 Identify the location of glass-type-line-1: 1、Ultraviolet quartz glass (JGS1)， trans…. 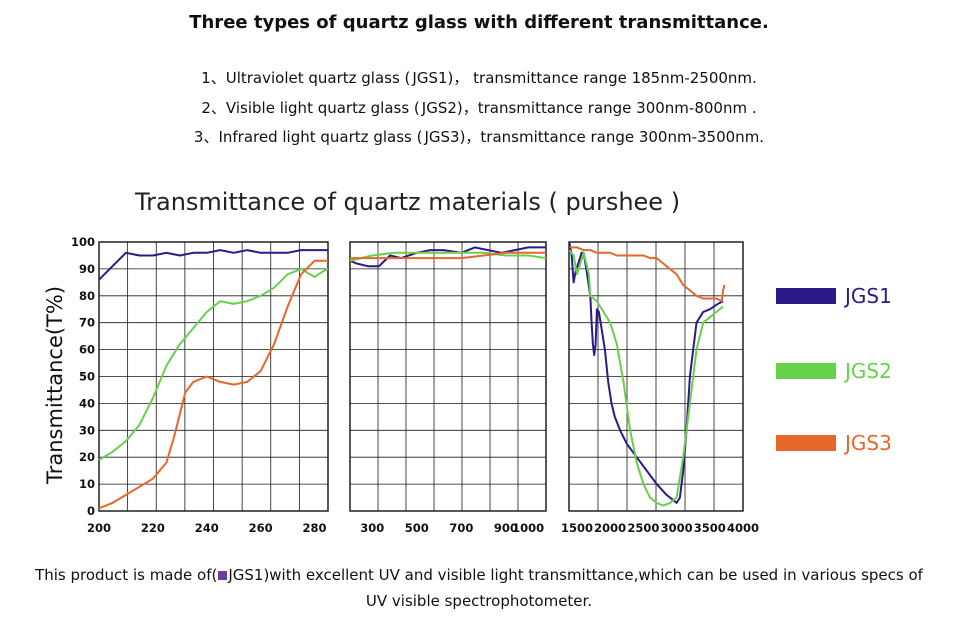
(479, 79).